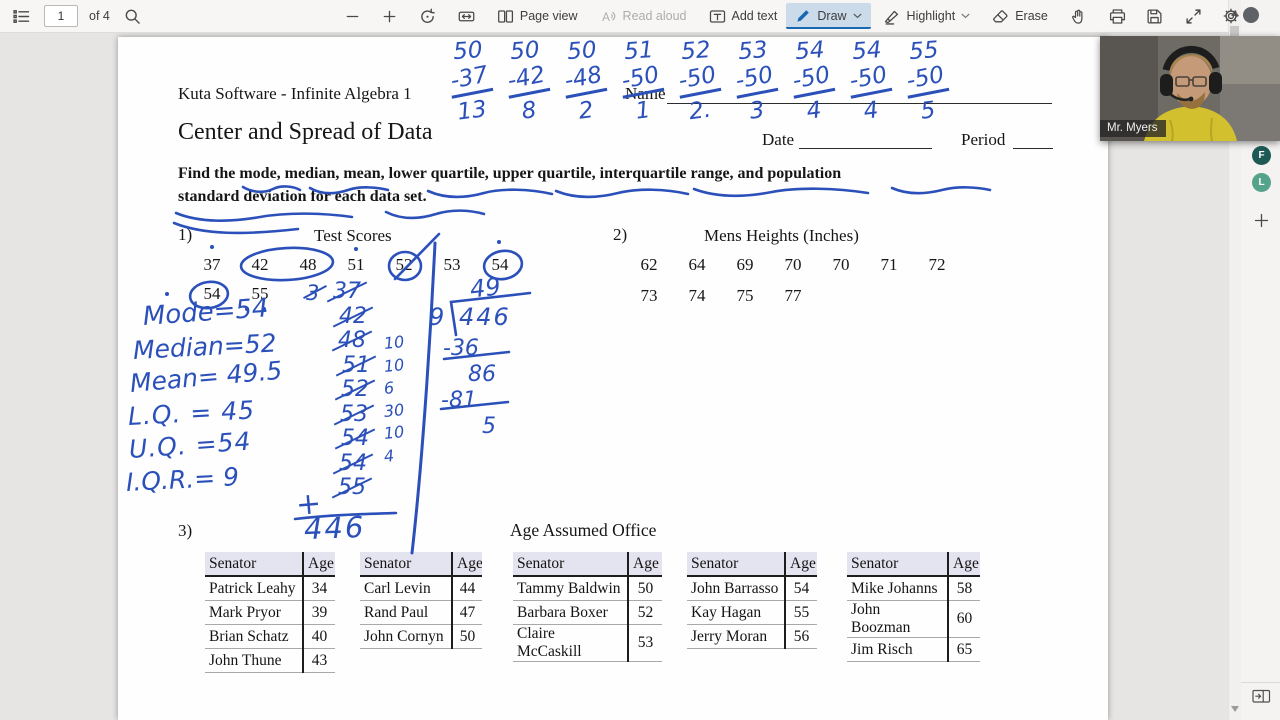 The height and width of the screenshot is (720, 1280). Describe the element at coordinates (587, 588) in the screenshot. I see `table-row: Tammy Baldwin 50` at that location.